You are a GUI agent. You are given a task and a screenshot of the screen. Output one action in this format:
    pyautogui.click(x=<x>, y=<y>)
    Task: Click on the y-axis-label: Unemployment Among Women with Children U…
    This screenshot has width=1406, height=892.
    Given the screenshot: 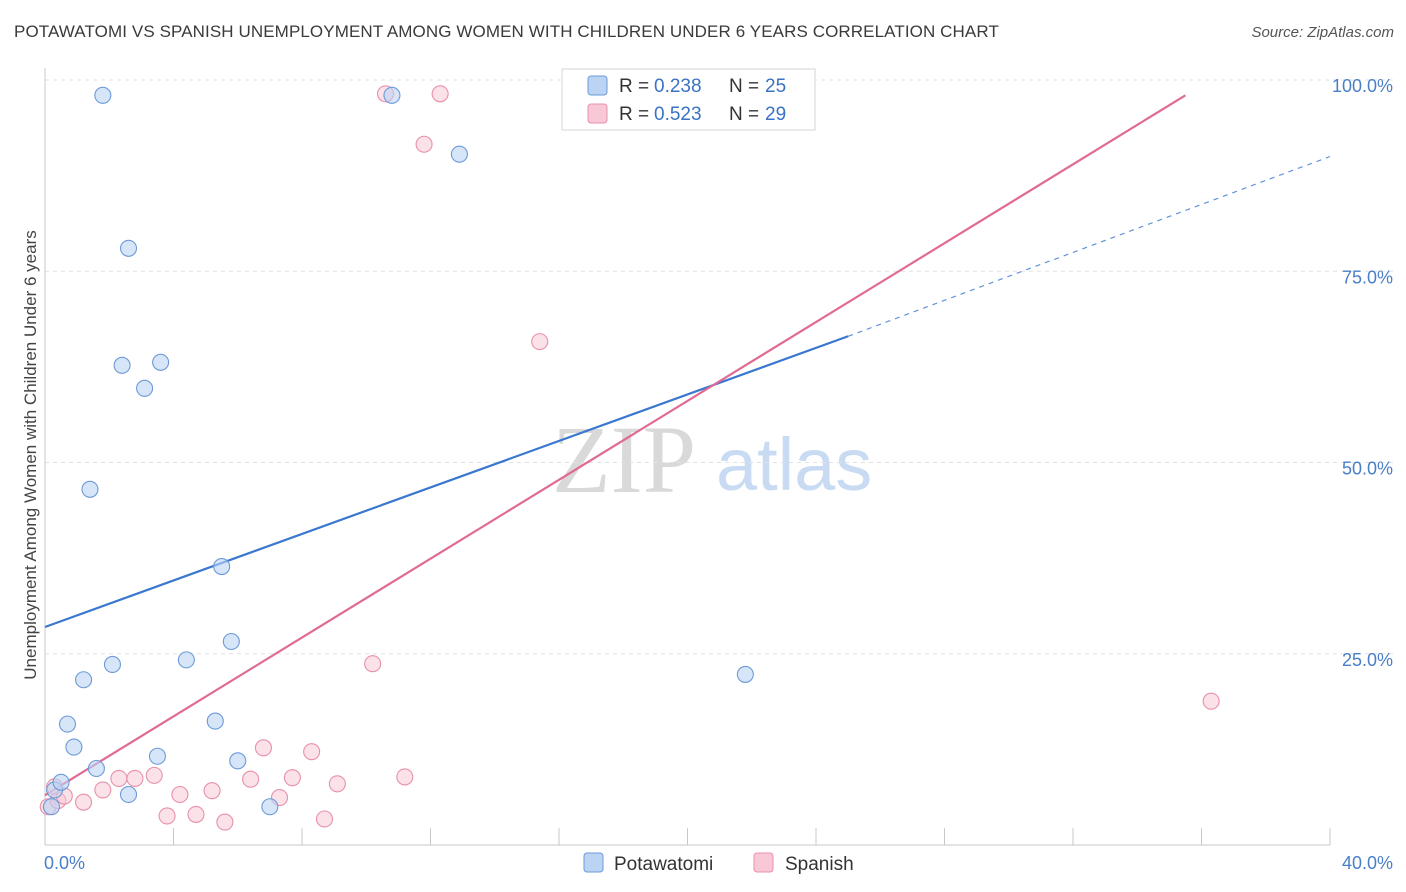 What is the action you would take?
    pyautogui.click(x=30, y=454)
    